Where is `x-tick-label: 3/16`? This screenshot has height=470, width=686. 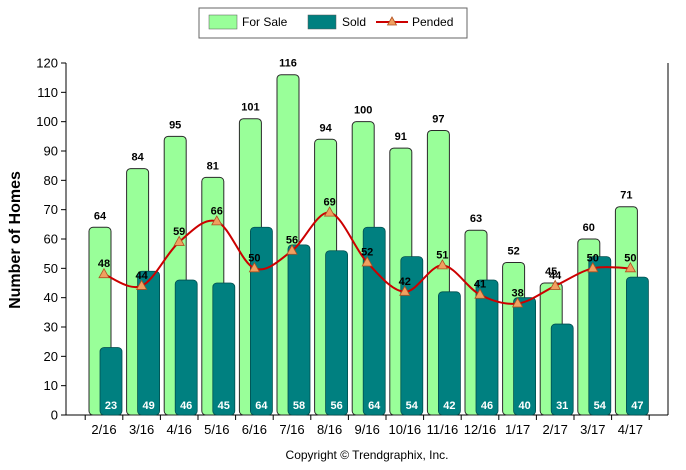 x-tick-label: 3/16 is located at coordinates (141, 429).